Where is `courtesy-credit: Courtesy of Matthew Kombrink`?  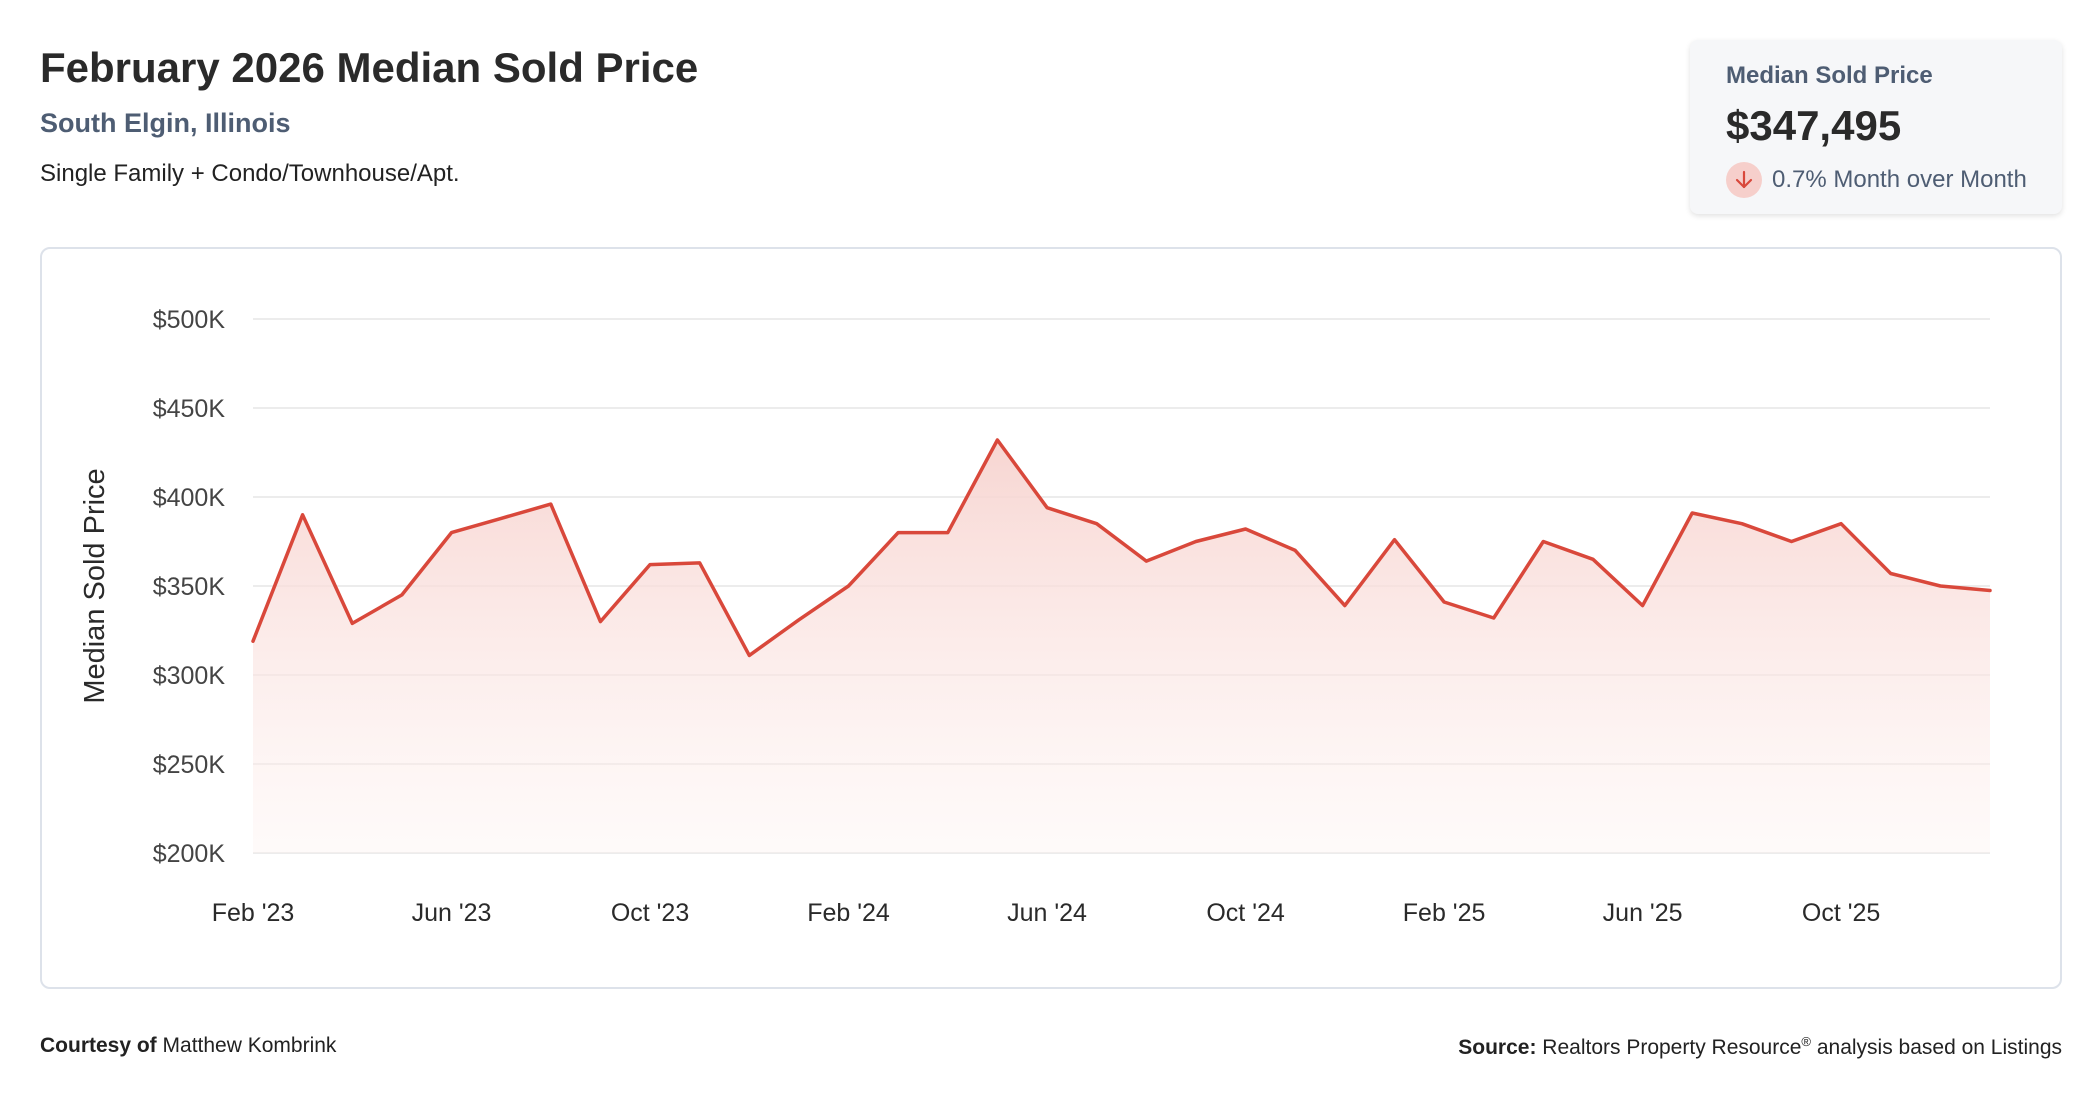
courtesy-credit: Courtesy of Matthew Kombrink is located at coordinates (188, 1046).